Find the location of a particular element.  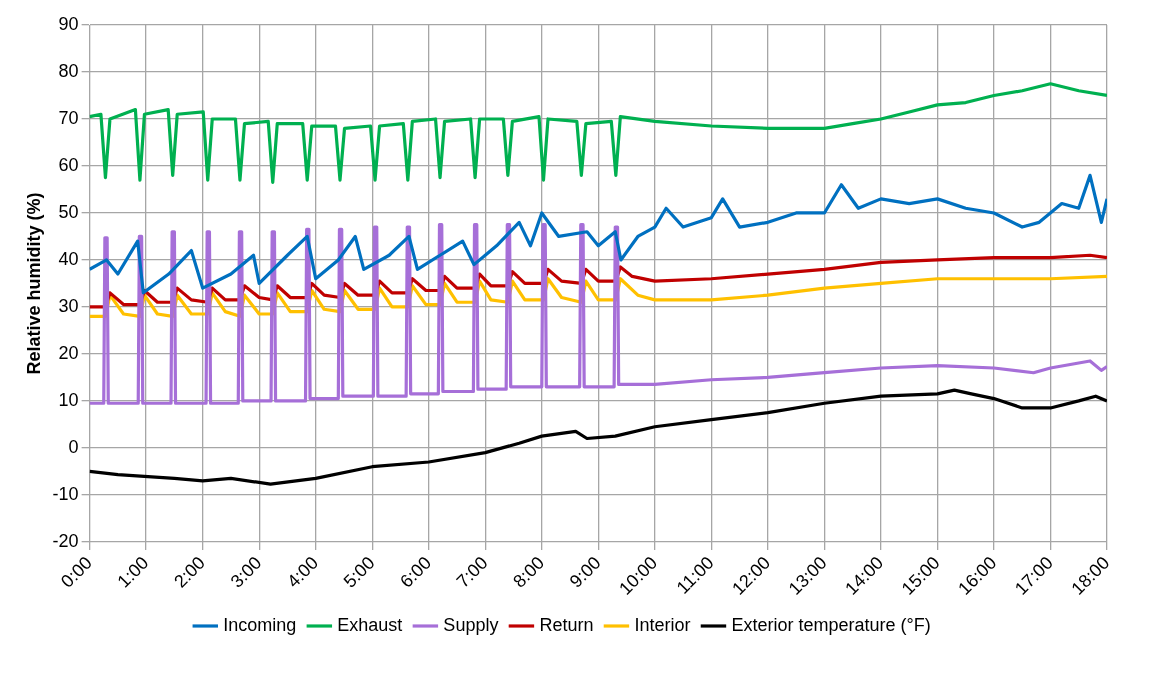

y-tick-label: 50 is located at coordinates (68, 211).